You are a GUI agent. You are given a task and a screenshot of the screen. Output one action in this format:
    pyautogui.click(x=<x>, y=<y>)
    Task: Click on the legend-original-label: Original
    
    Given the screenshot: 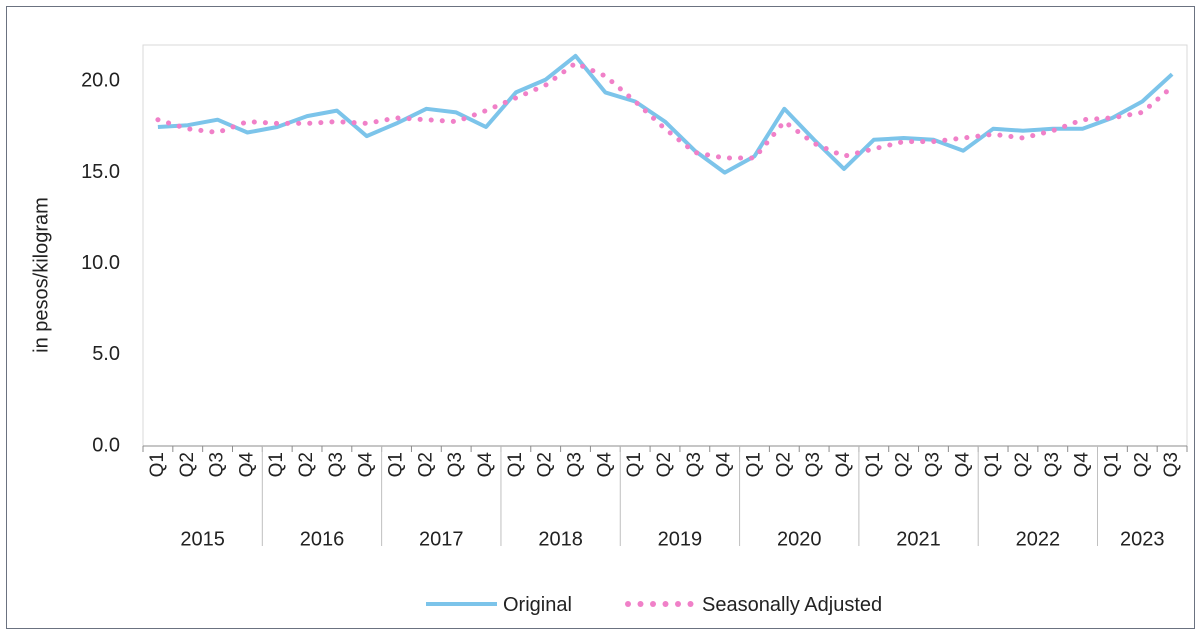 What is the action you would take?
    pyautogui.click(x=537, y=605)
    